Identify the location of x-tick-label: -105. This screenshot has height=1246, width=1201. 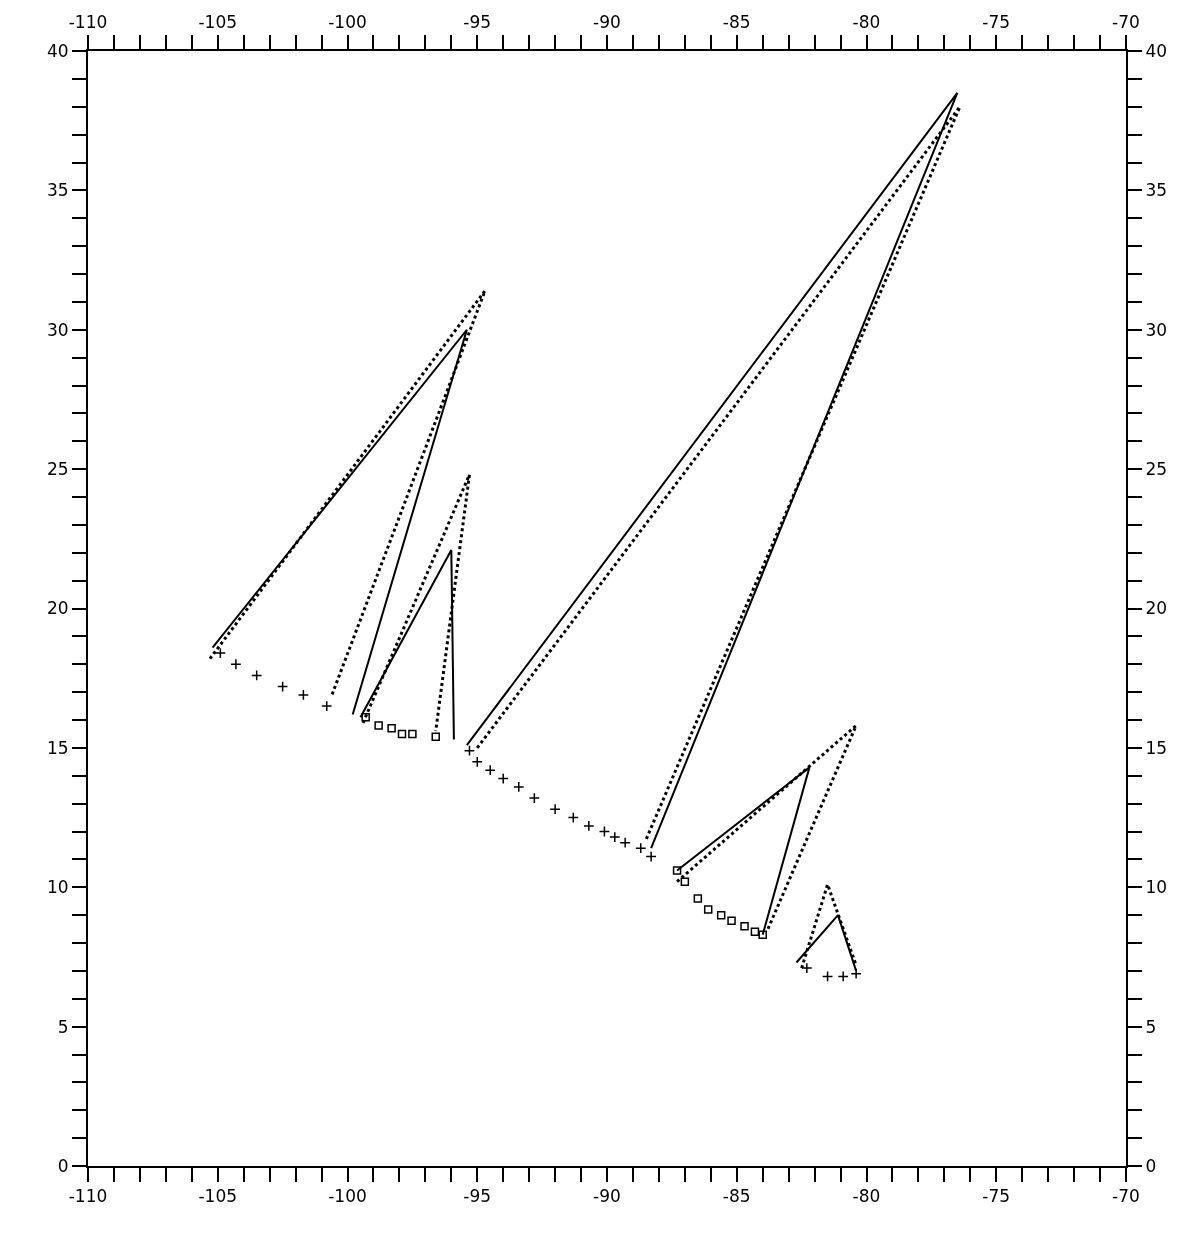
(218, 22).